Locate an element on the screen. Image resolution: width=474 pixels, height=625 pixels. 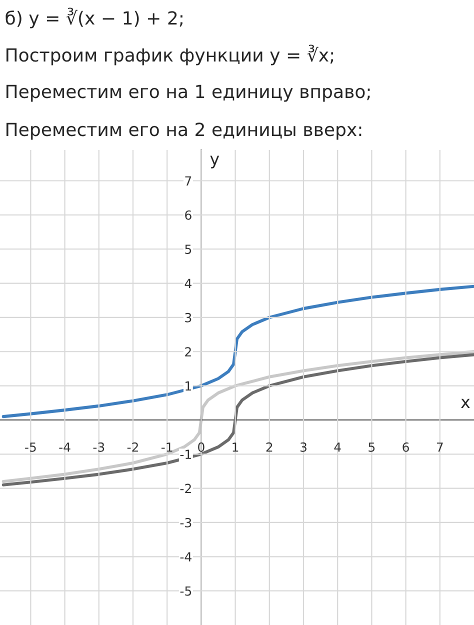
y-tick-label: 3 is located at coordinates (188, 317).